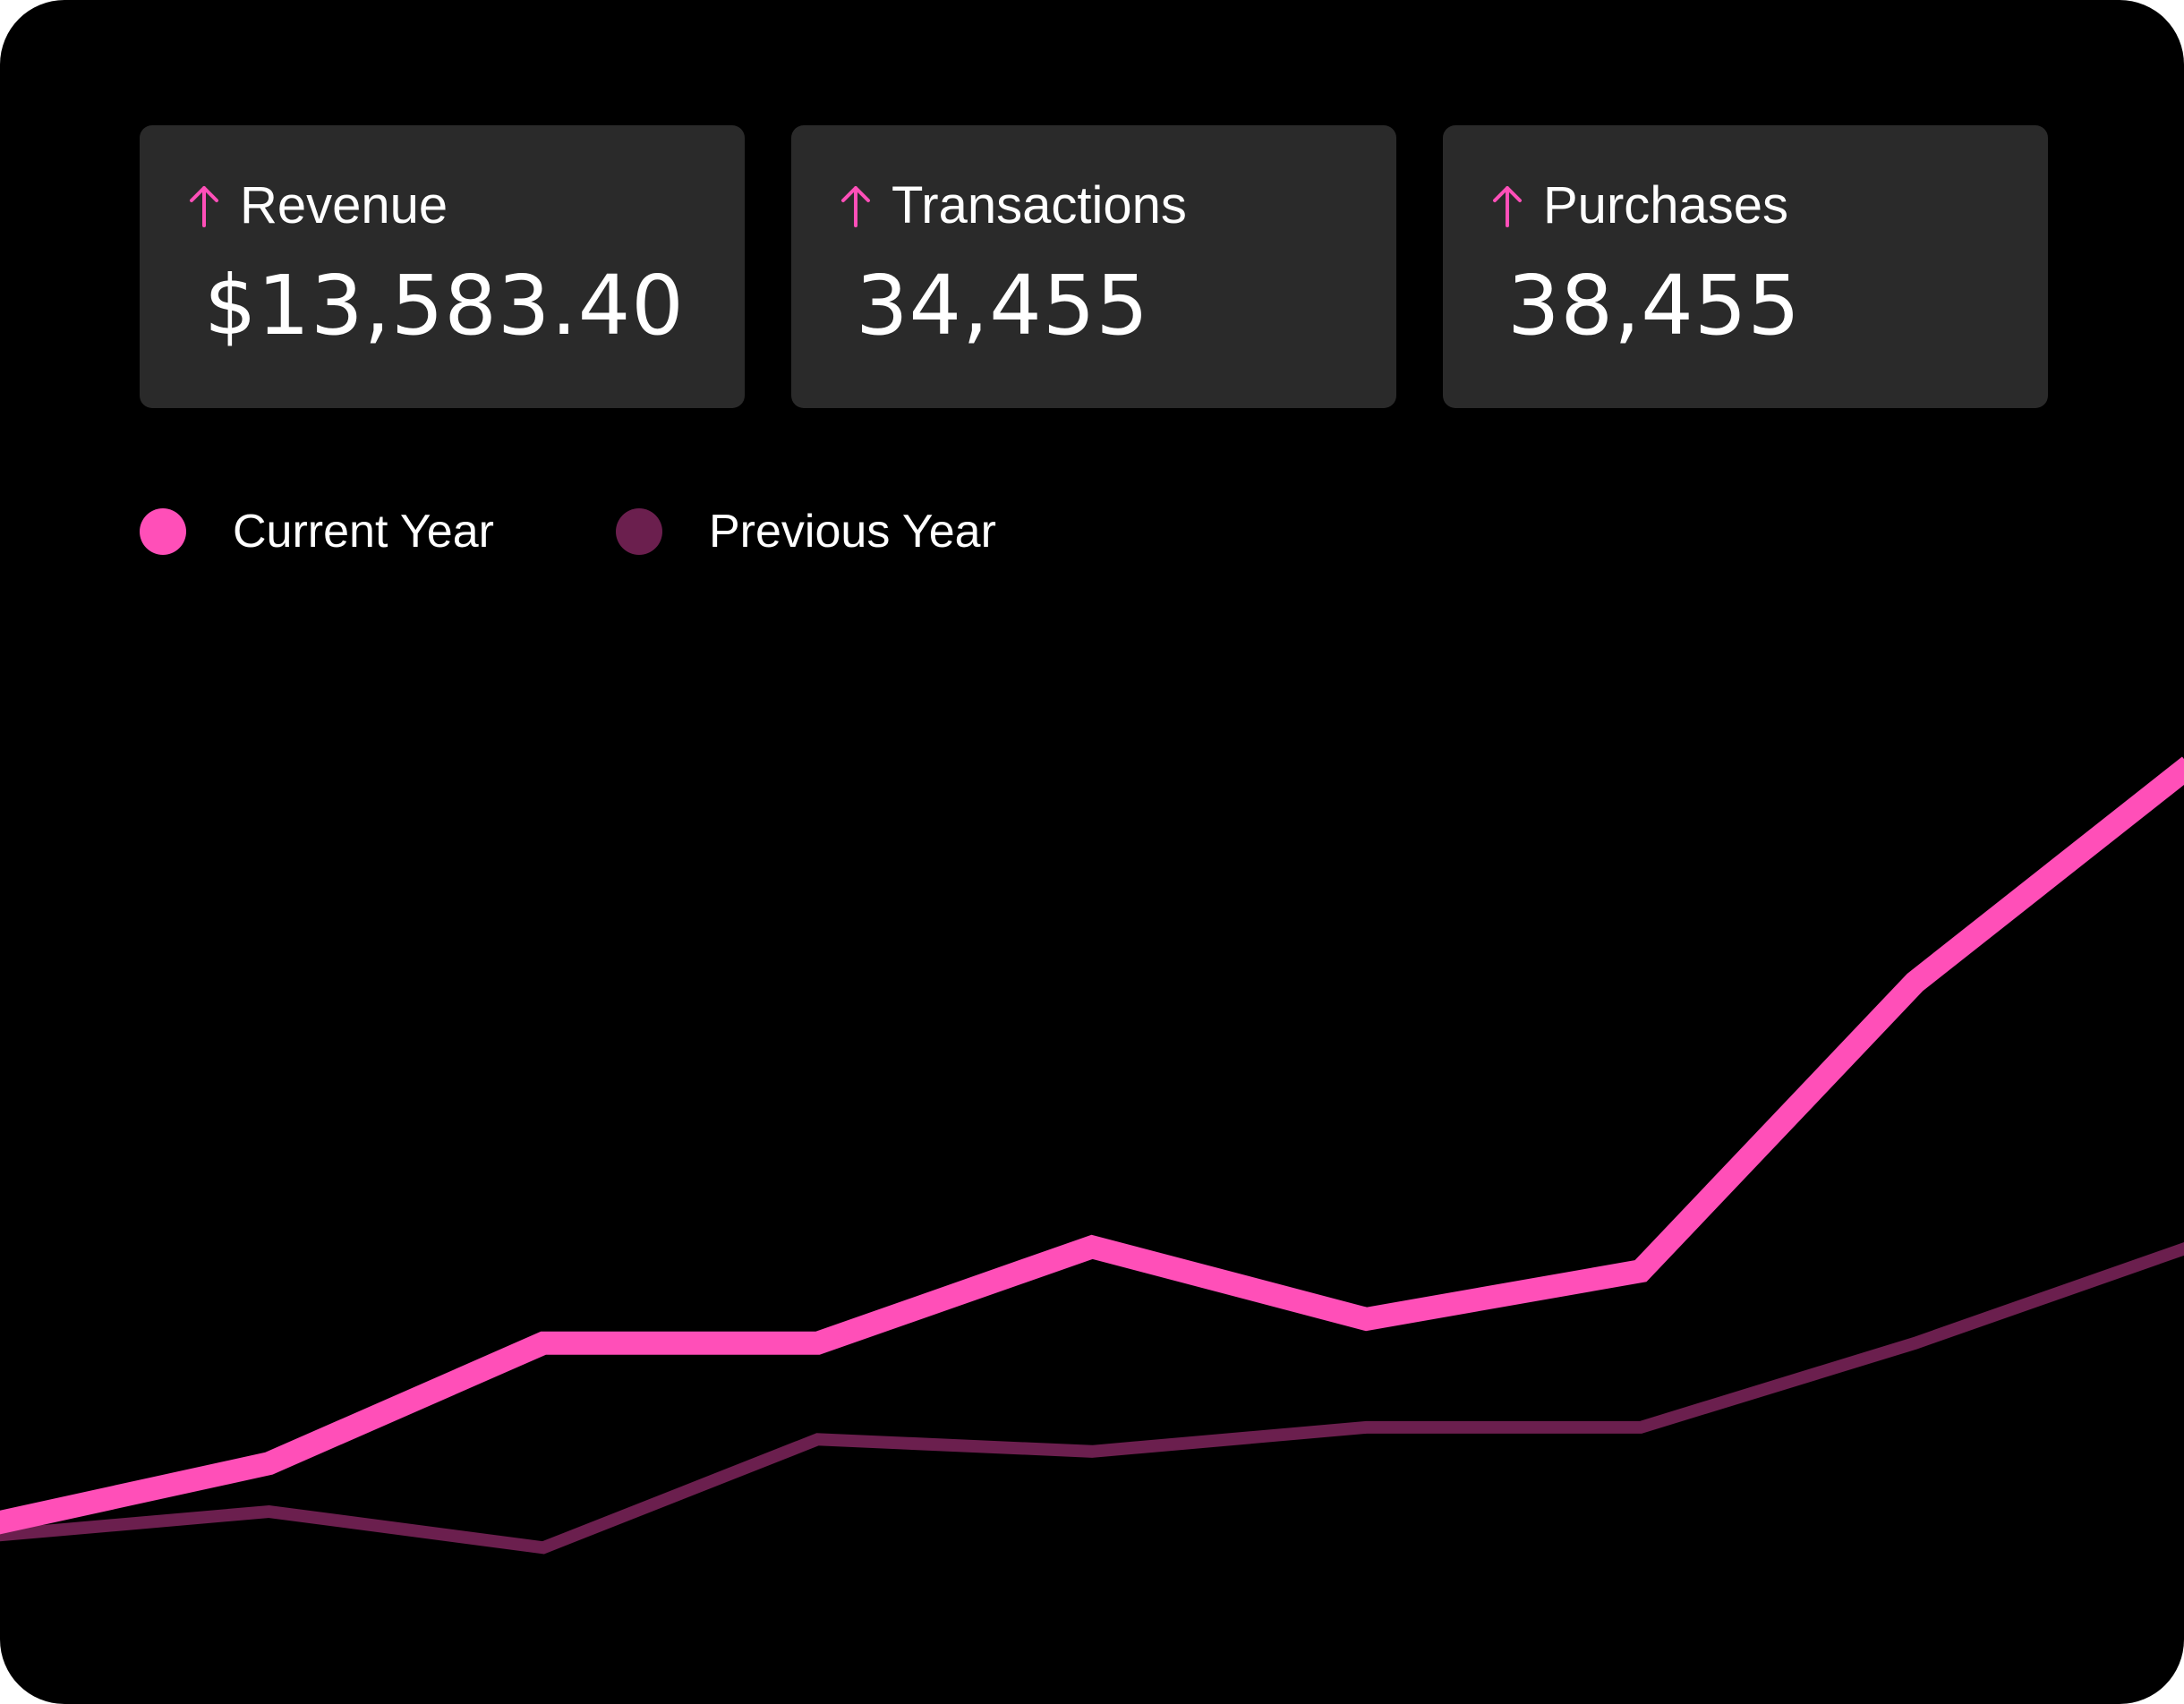 The height and width of the screenshot is (1704, 2184). I want to click on current-year-dot-icon, so click(163, 531).